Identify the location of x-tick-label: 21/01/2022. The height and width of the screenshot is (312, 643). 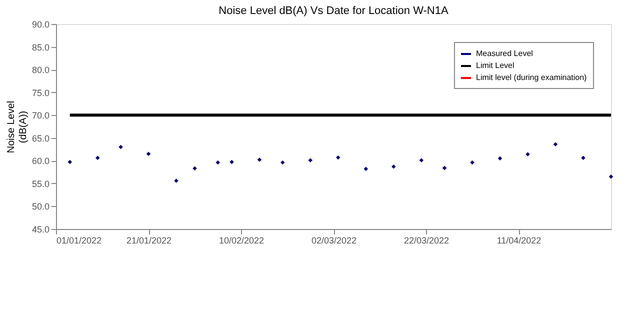
(149, 241).